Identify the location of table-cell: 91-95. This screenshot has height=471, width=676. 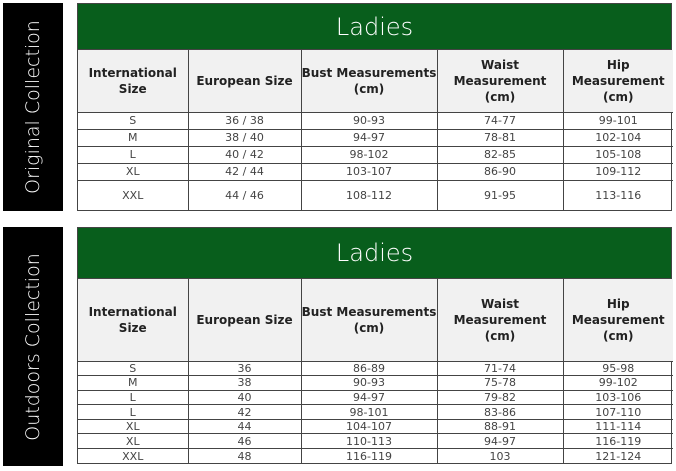
(500, 195).